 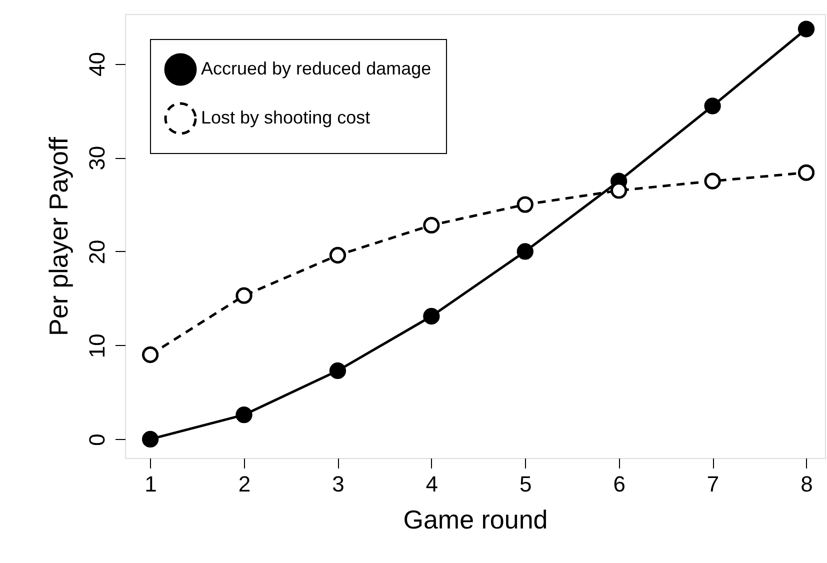 What do you see at coordinates (619, 484) in the screenshot?
I see `x-tick-label: 6` at bounding box center [619, 484].